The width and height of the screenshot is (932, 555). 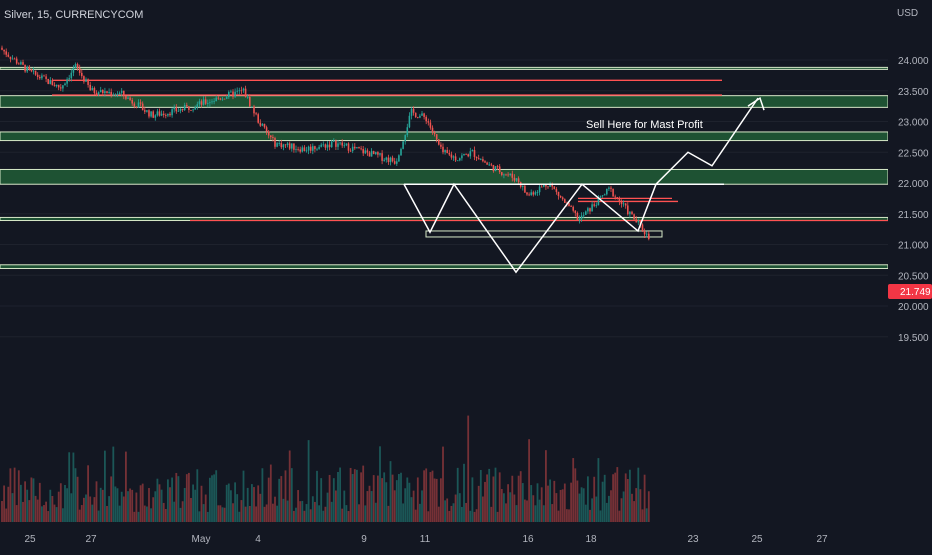 I want to click on price-tick-label: 23.000, so click(x=913, y=123).